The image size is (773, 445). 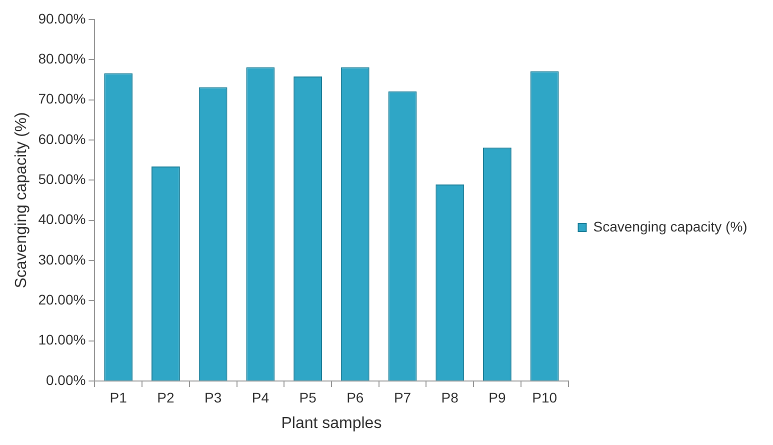 I want to click on y-tick-label: 60.00%, so click(x=62, y=138).